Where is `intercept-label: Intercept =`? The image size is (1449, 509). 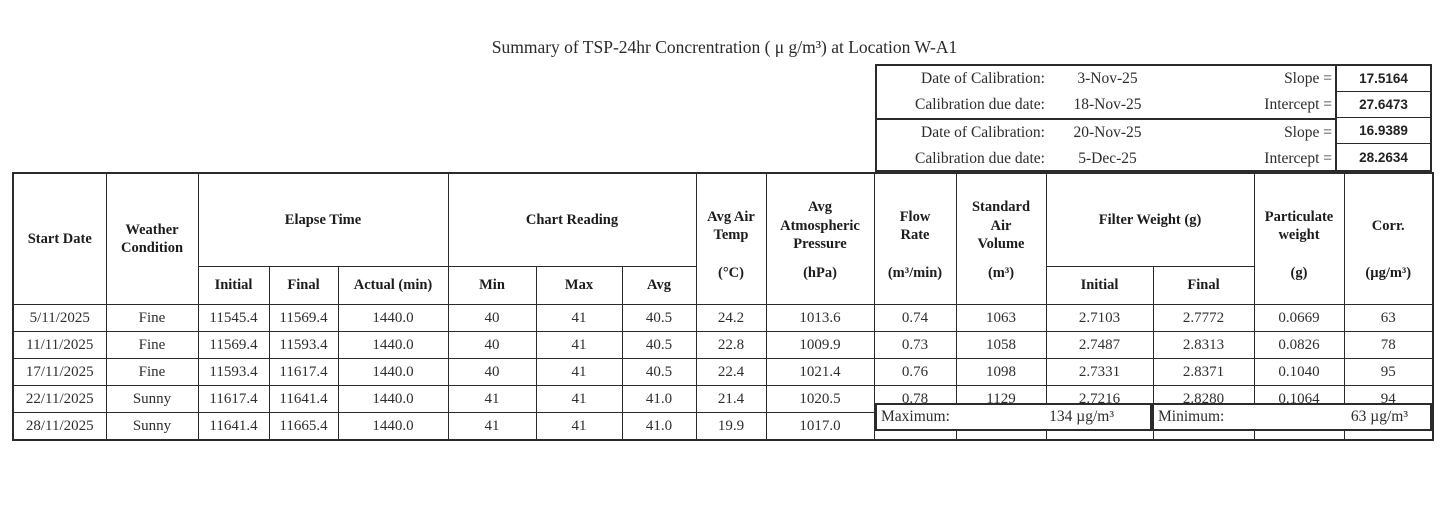
intercept-label: Intercept = is located at coordinates (1298, 158).